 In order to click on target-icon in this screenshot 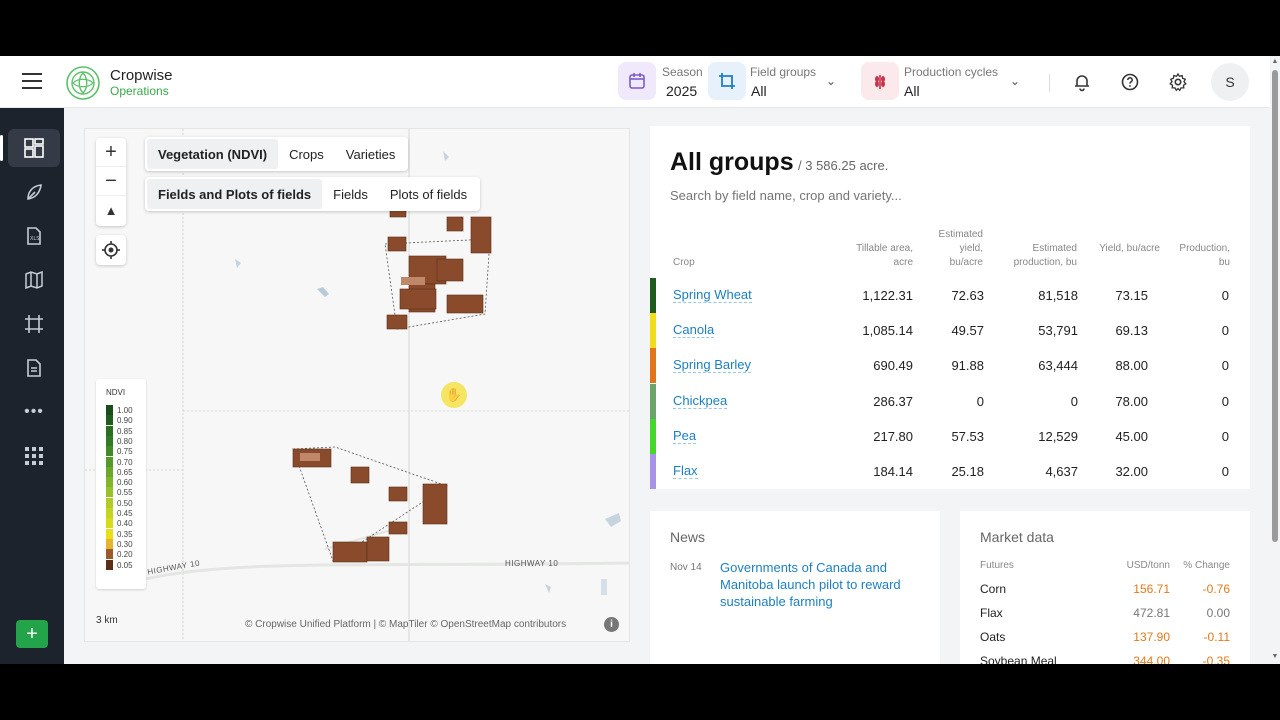, I will do `click(111, 250)`.